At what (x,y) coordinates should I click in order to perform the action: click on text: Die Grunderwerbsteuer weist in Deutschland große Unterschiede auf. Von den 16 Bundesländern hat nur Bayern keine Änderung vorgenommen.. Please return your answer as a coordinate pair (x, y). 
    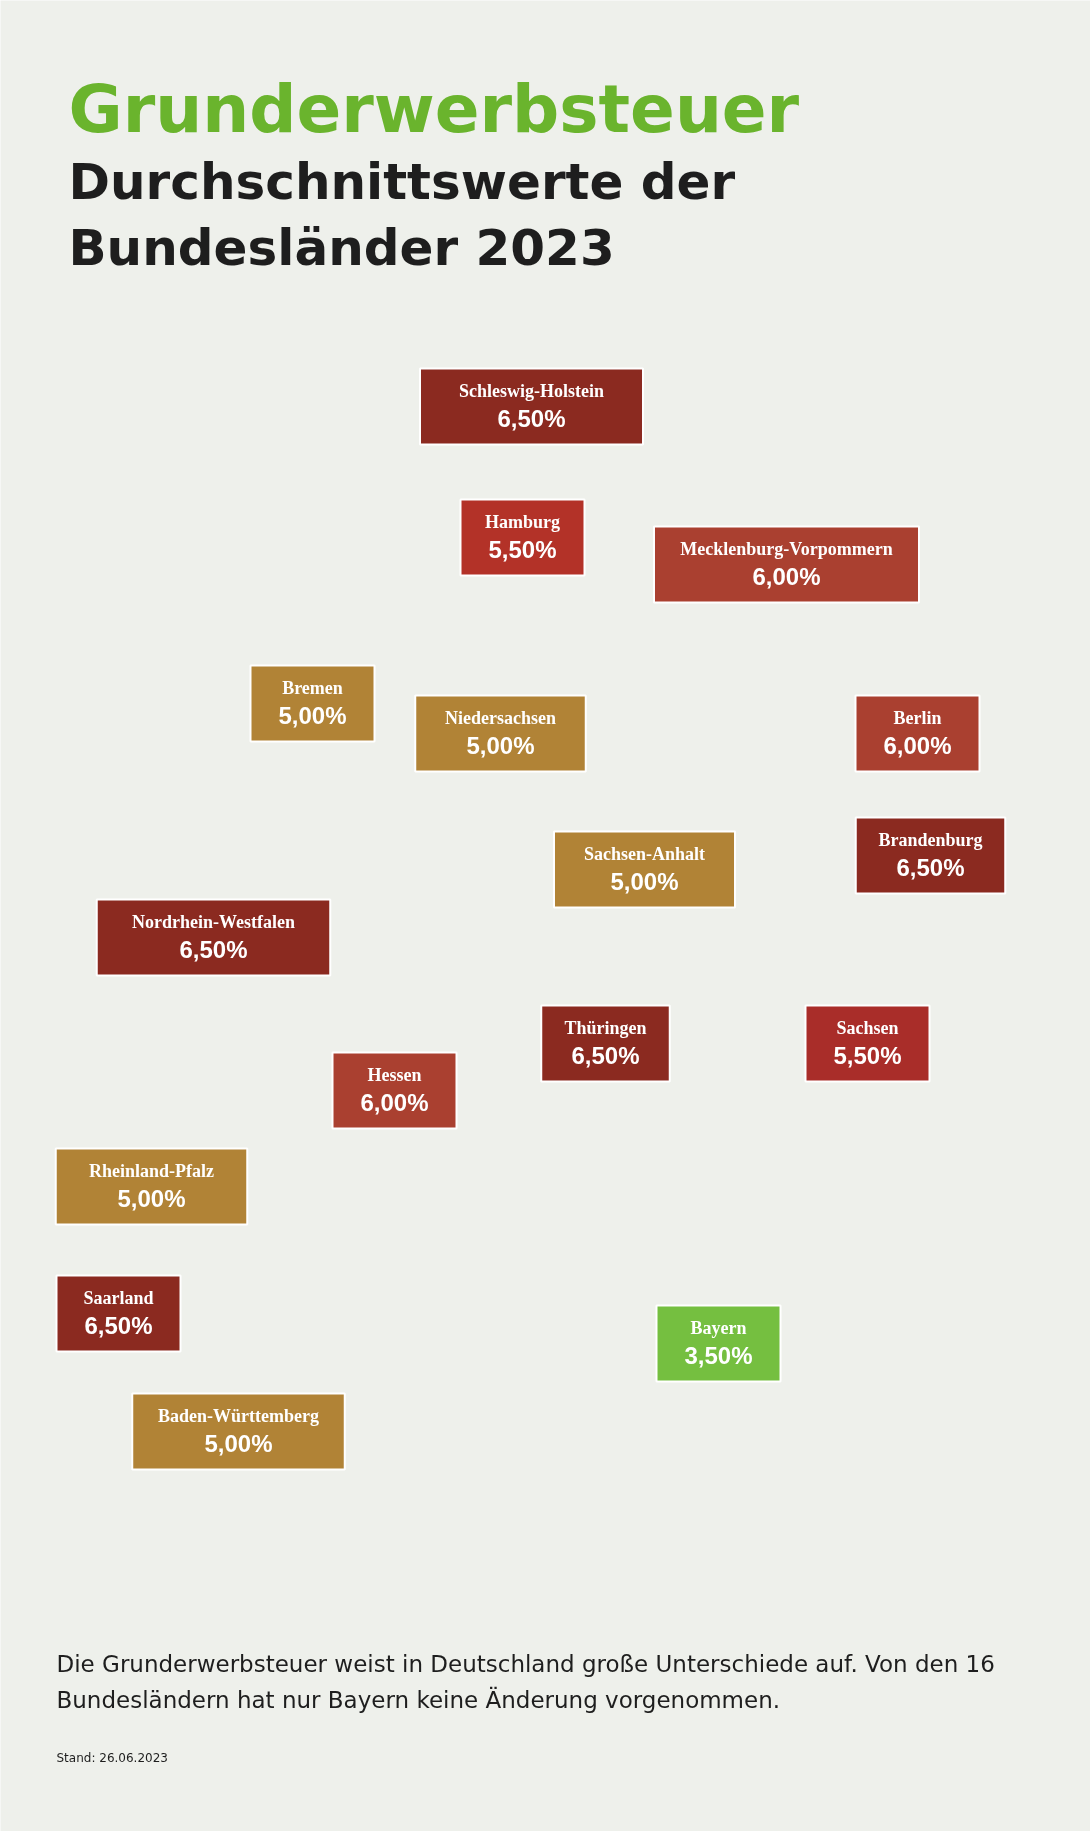
    Looking at the image, I should click on (525, 1681).